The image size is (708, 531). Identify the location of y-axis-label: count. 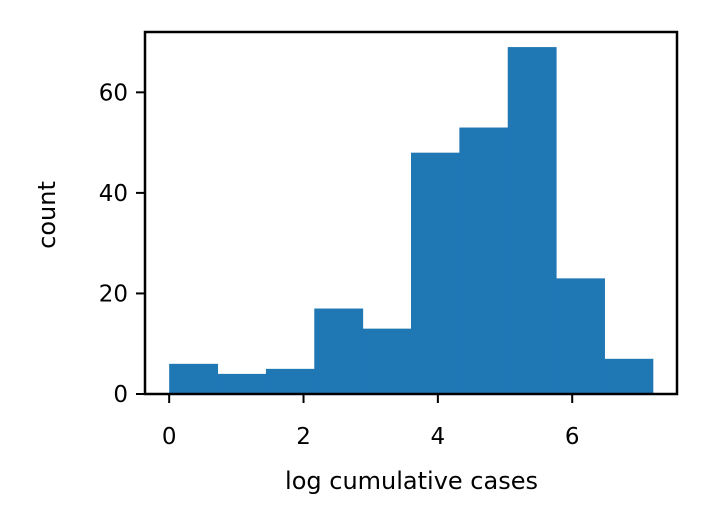
(47, 215).